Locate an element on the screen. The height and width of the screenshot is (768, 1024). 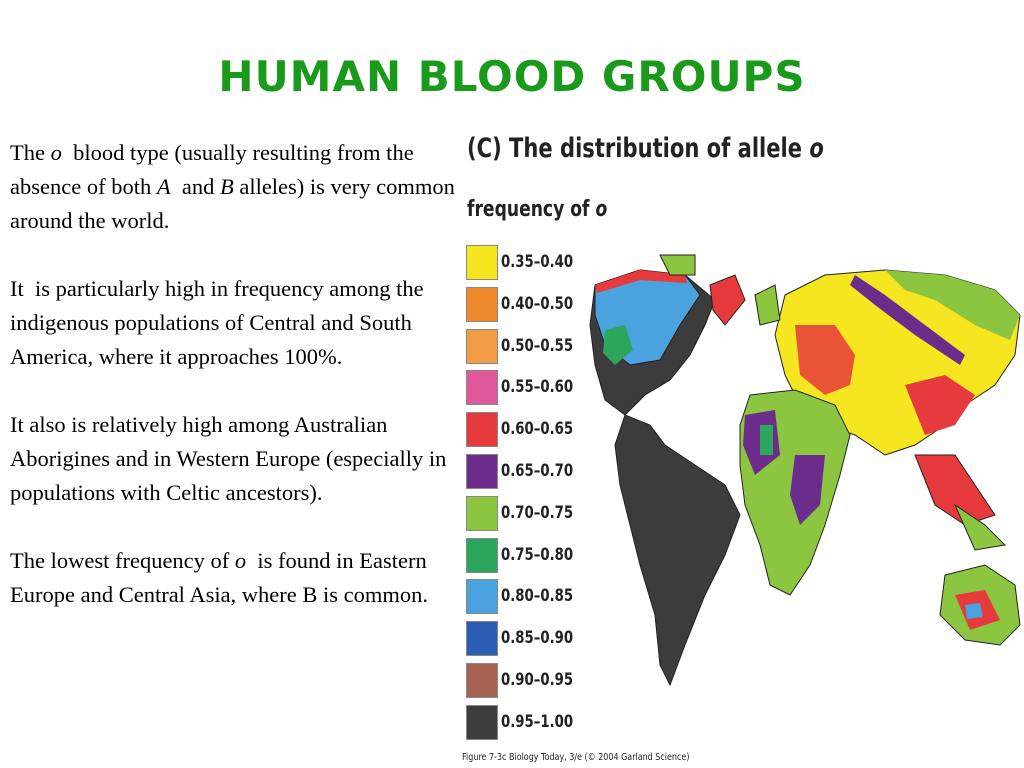
legend-label: 0.80–0.85 is located at coordinates (537, 596).